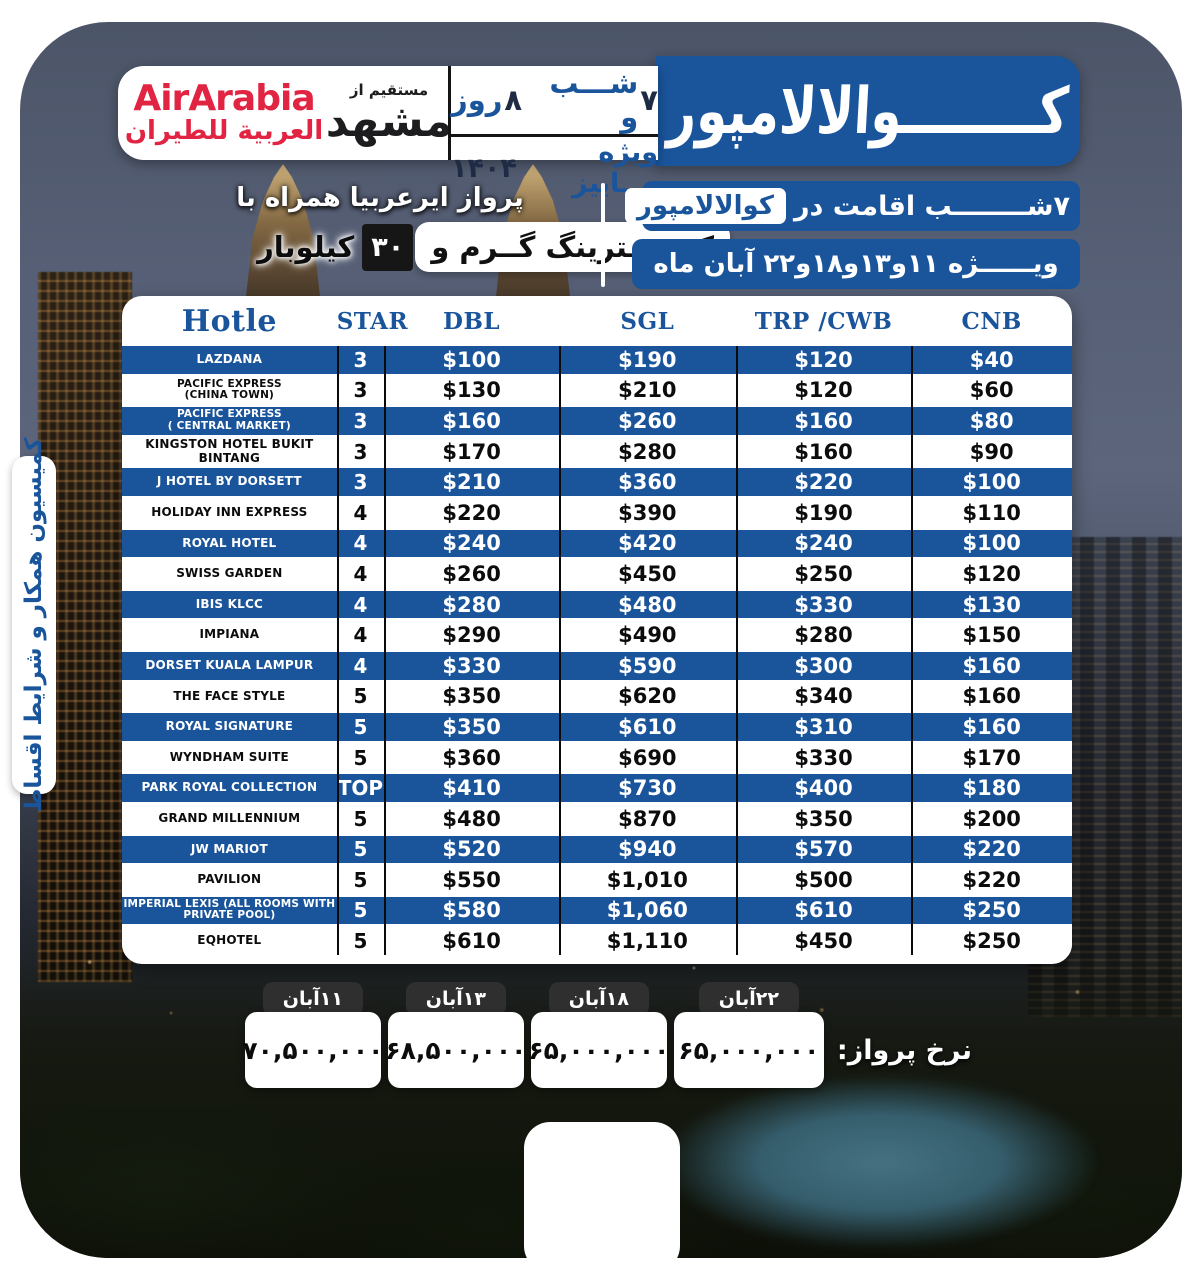 Image resolution: width=1202 pixels, height=1280 pixels. What do you see at coordinates (647, 359) in the screenshot?
I see `sgl-cell: $190` at bounding box center [647, 359].